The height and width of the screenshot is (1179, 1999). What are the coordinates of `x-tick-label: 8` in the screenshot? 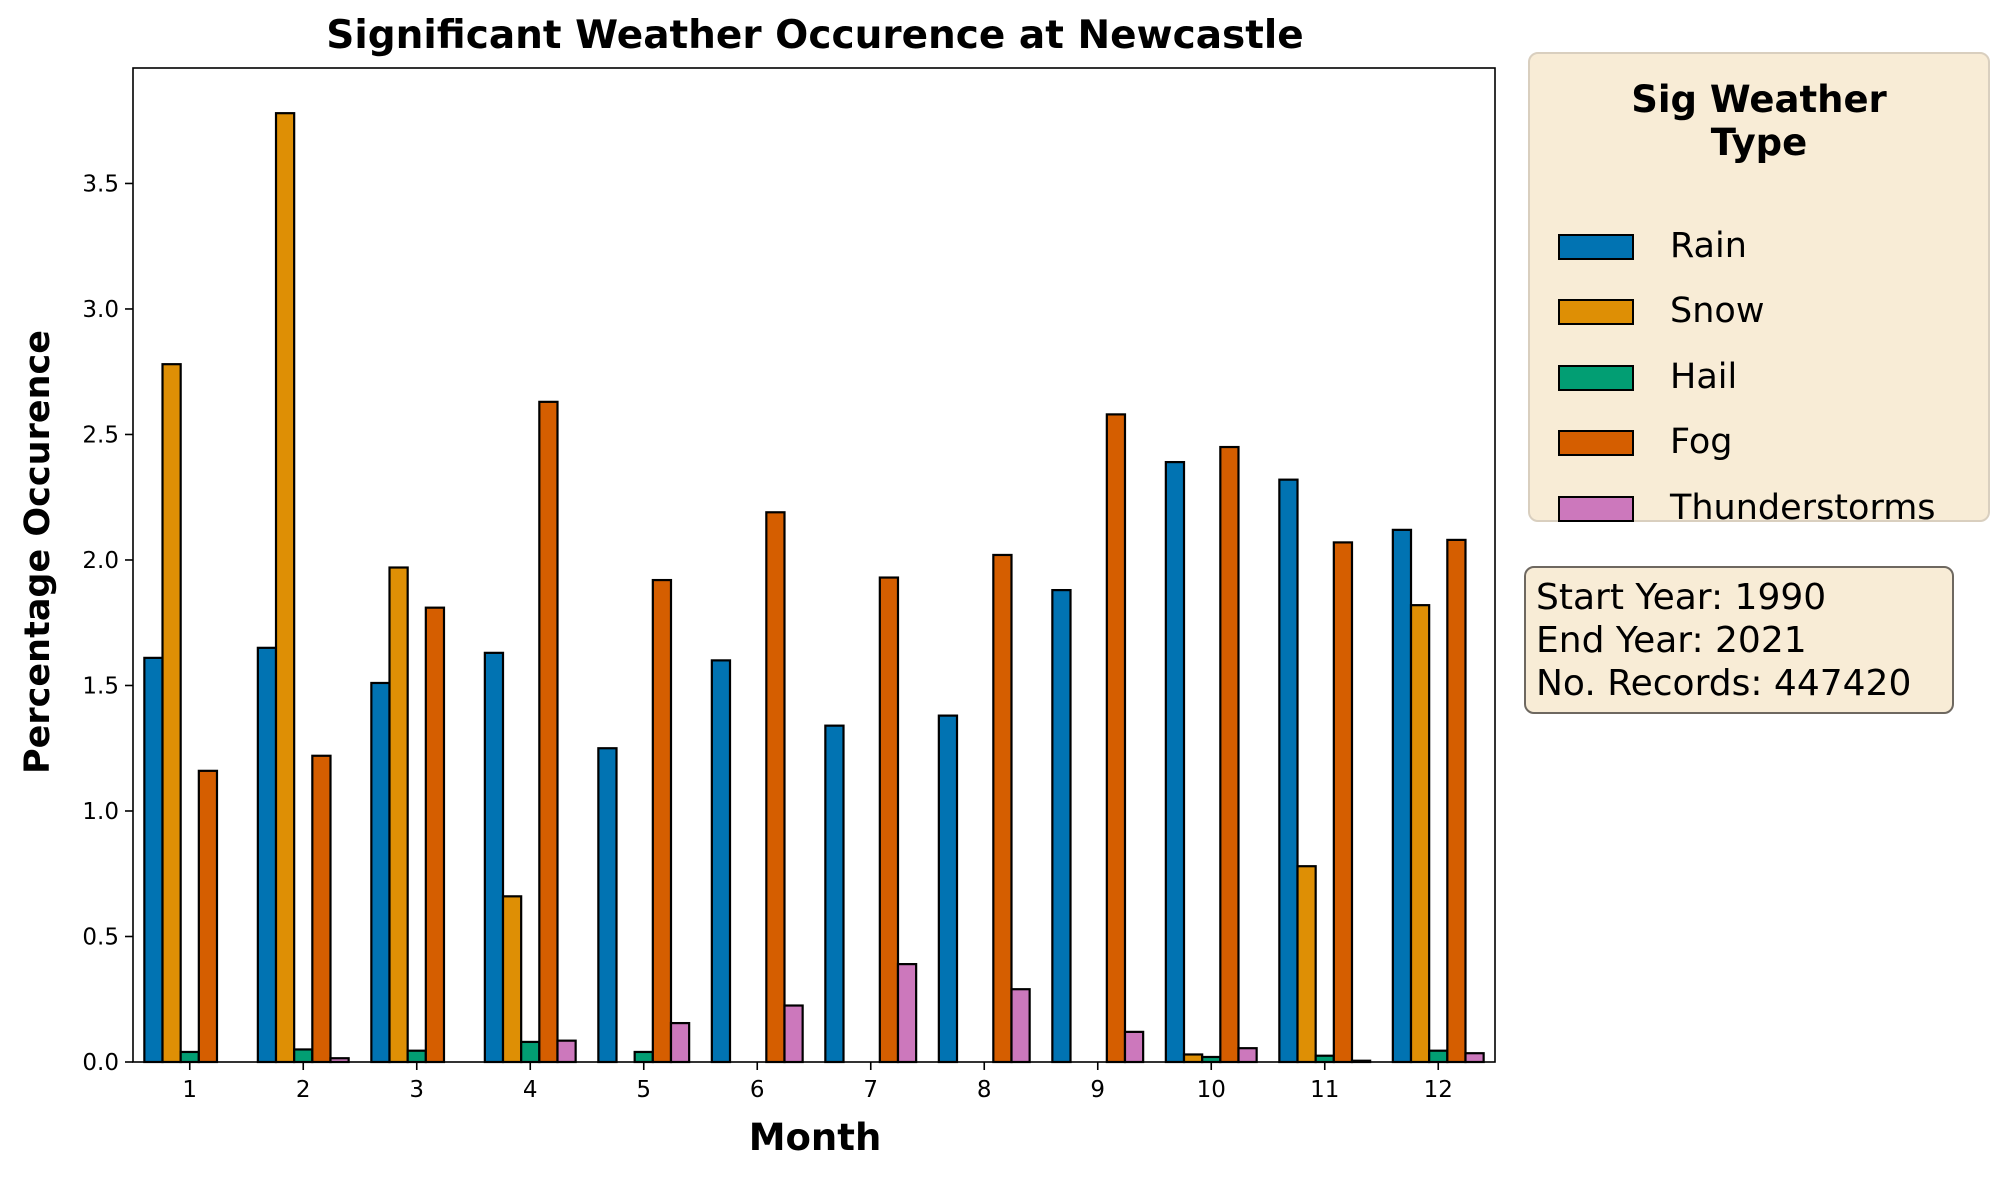 It's located at (984, 1090).